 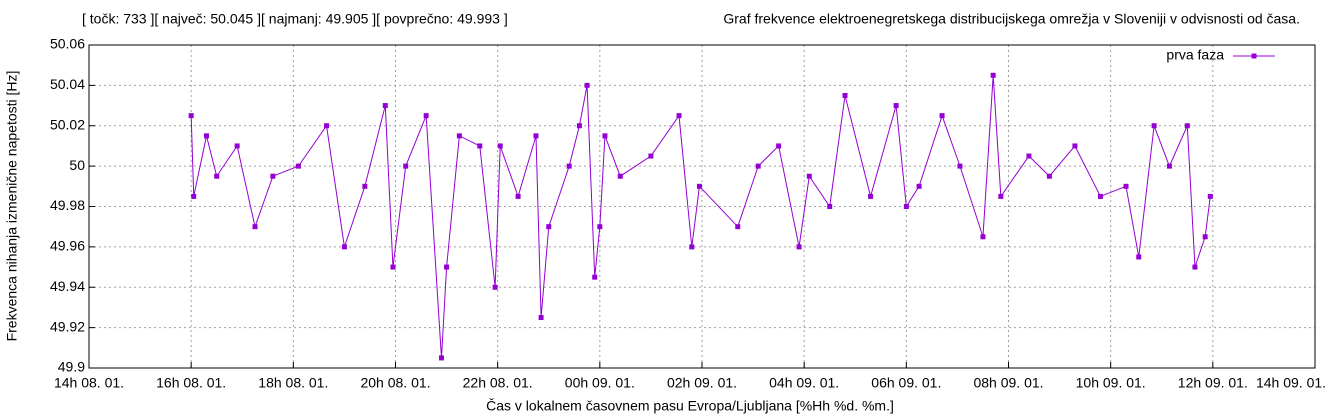 What do you see at coordinates (1254, 56) in the screenshot?
I see `legend-marker` at bounding box center [1254, 56].